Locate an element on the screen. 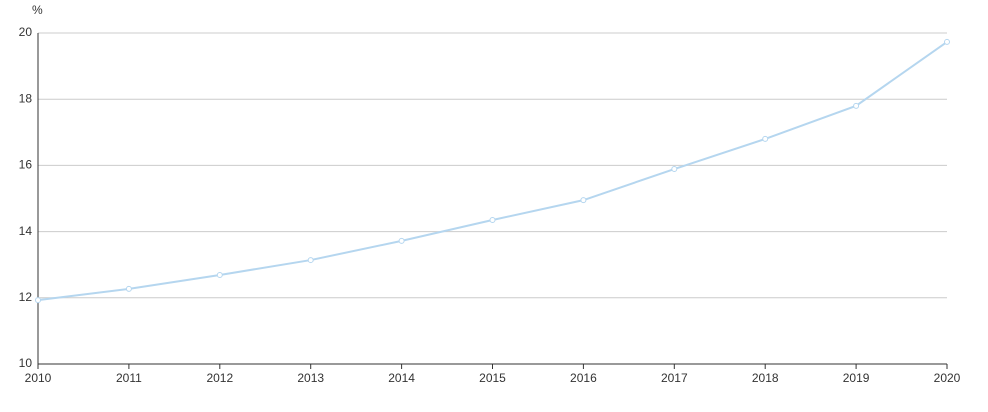 Image resolution: width=988 pixels, height=412 pixels. y-tick-label: 14 is located at coordinates (26, 231).